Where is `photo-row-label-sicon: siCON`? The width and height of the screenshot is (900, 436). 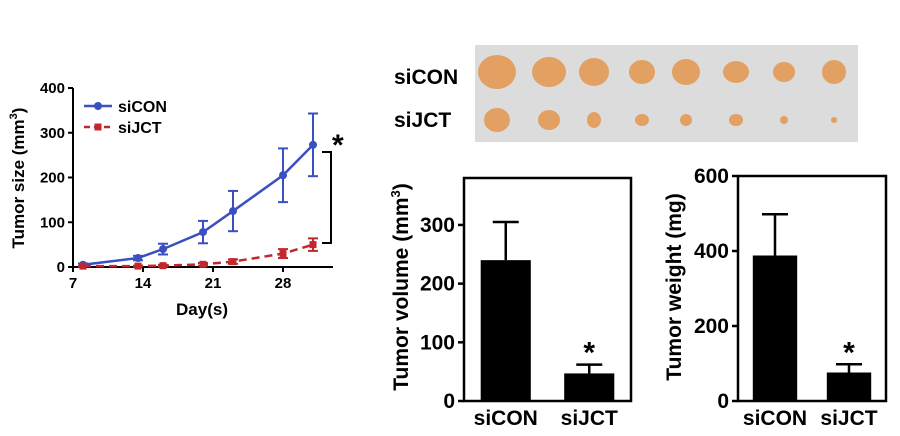
photo-row-label-sicon: siCON is located at coordinates (426, 77).